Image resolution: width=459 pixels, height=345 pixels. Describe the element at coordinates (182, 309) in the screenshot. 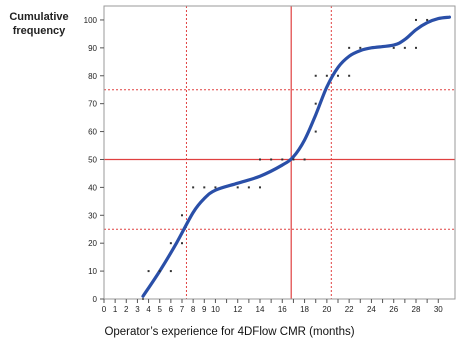

I see `x-tick-label: 7` at that location.